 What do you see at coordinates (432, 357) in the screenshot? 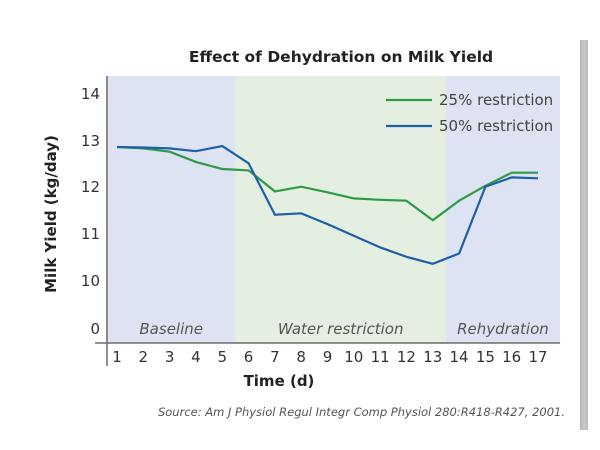
I see `x-tick-label: 13` at bounding box center [432, 357].